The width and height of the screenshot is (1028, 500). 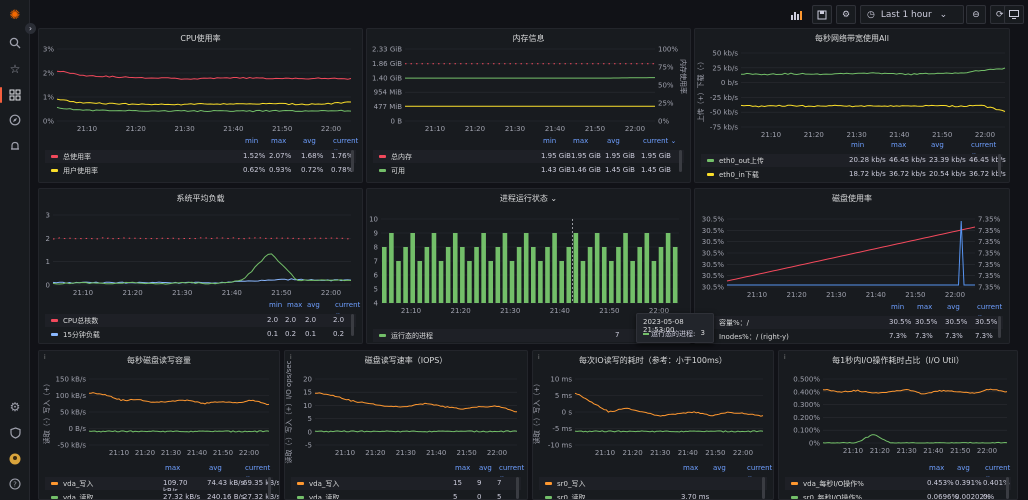 I want to click on legend-row: 可用 1.43 GiB 1.46 GiB 1.45 GiB 1.45 GiB, so click(x=528, y=170).